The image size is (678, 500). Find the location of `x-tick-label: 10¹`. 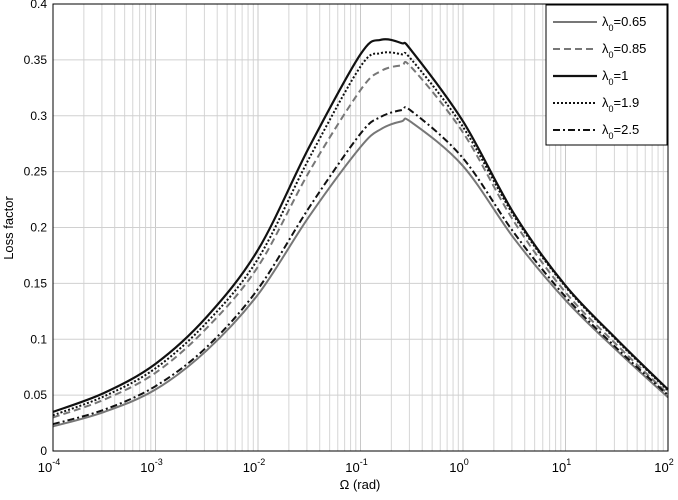

x-tick-label: 10¹ is located at coordinates (561, 466).